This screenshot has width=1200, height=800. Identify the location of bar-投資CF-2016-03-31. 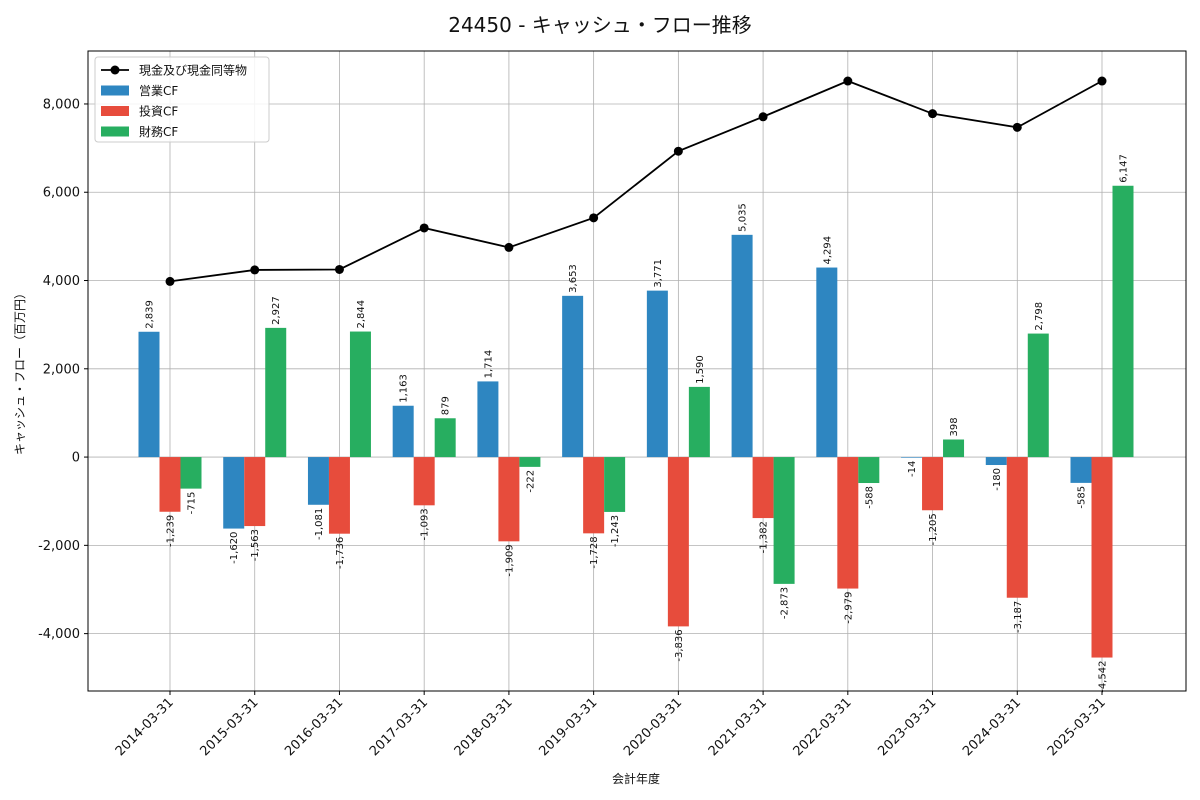
(339, 495).